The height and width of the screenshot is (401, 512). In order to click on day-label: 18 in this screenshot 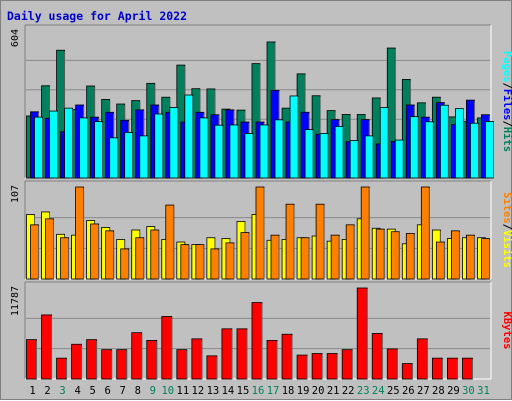, I will do `click(288, 391)`.